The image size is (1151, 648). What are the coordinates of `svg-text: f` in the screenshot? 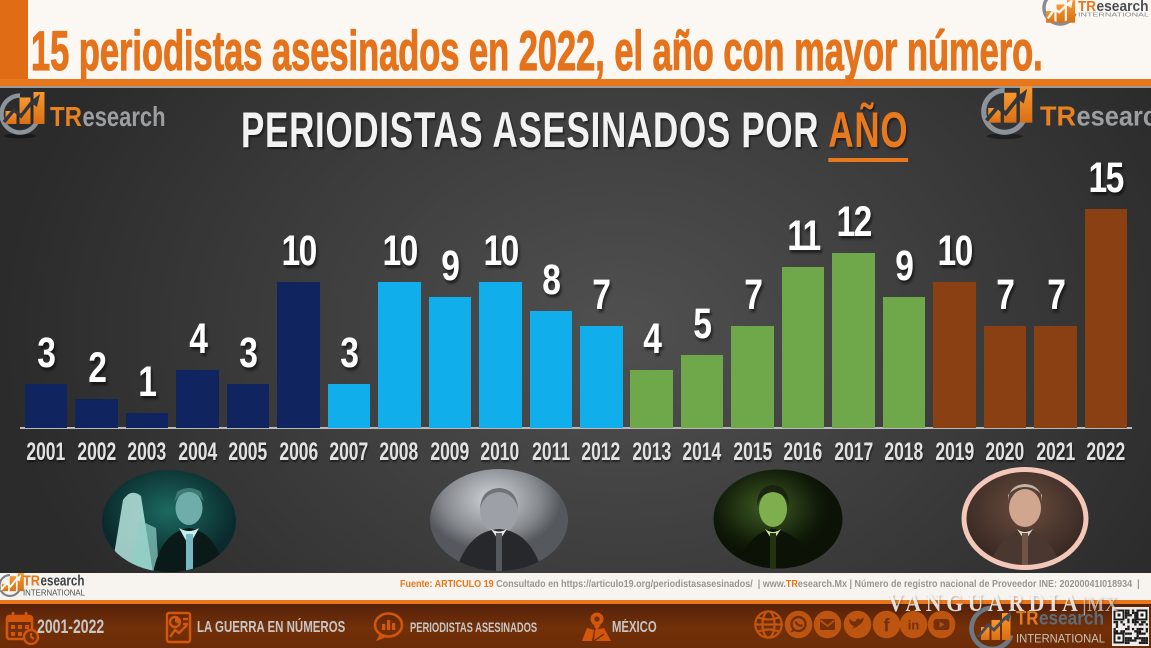 It's located at (886, 625).